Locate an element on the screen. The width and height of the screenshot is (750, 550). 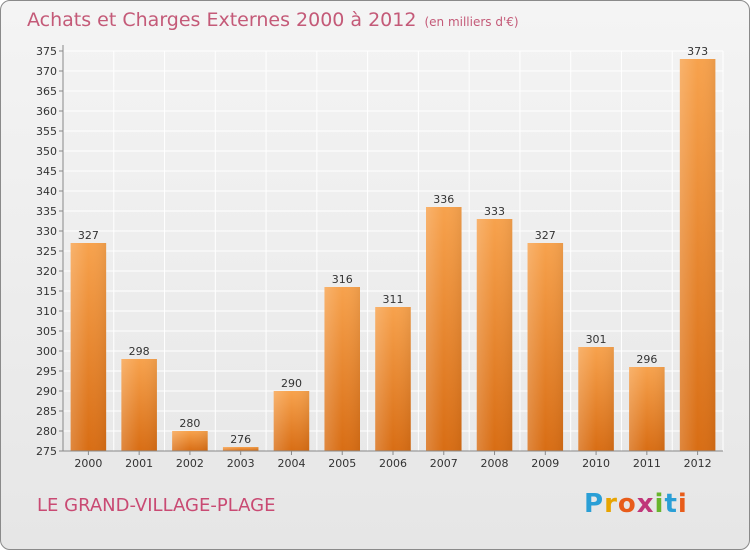
logo-letter: o is located at coordinates (627, 504).